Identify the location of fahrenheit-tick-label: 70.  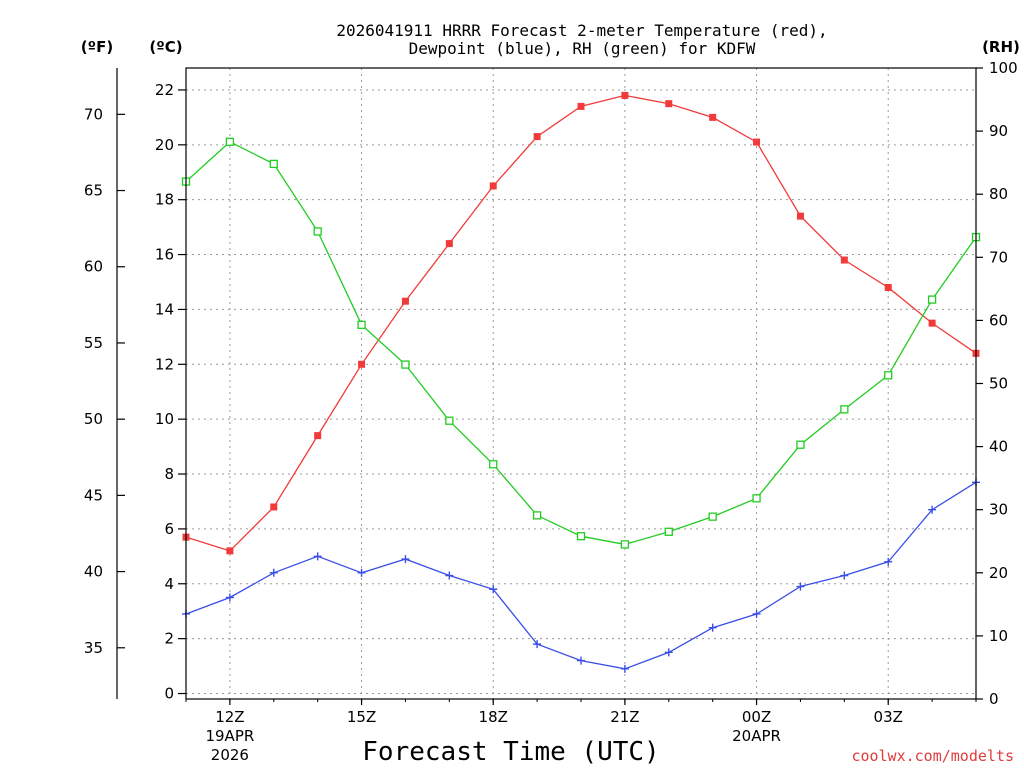
(93, 114).